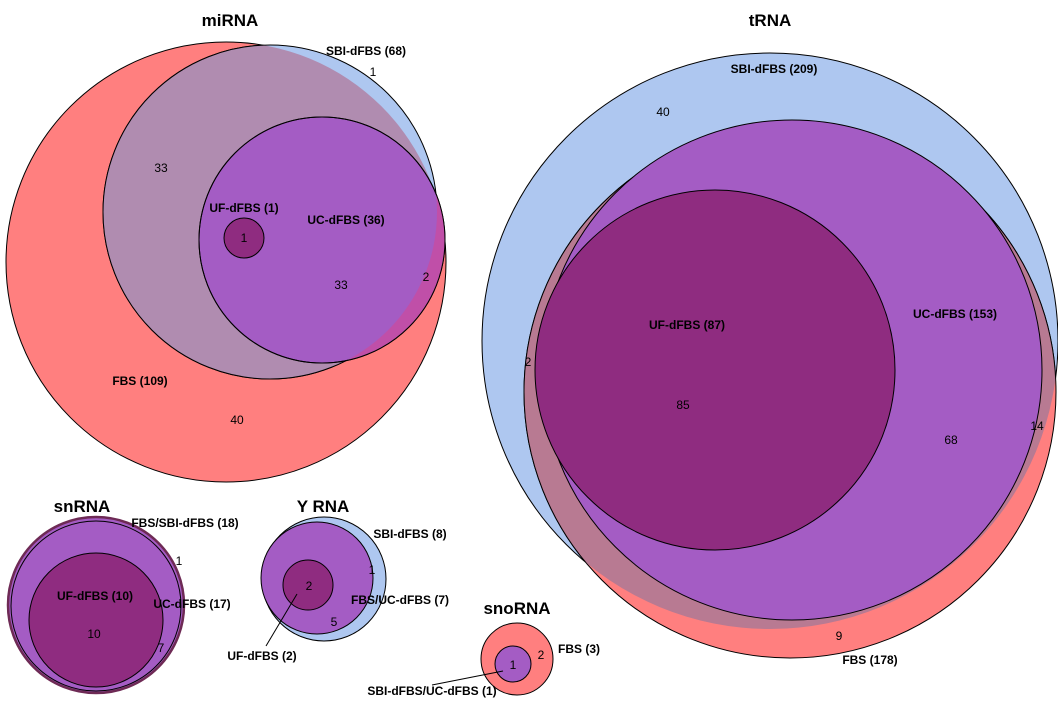 The image size is (1058, 705). What do you see at coordinates (261, 656) in the screenshot?
I see `set-label-uf-dfbs: UF-dFBS (2)` at bounding box center [261, 656].